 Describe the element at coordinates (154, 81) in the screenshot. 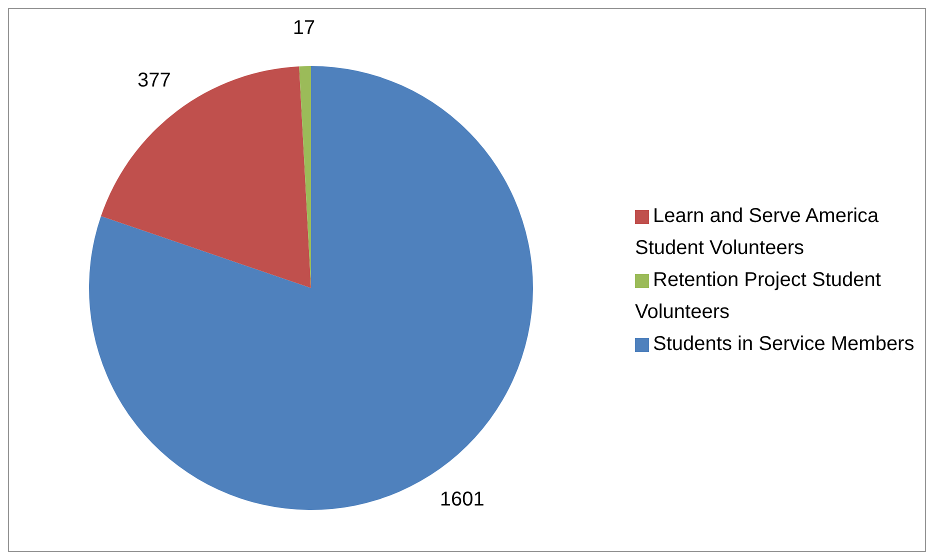

I see `data-label: 377` at that location.